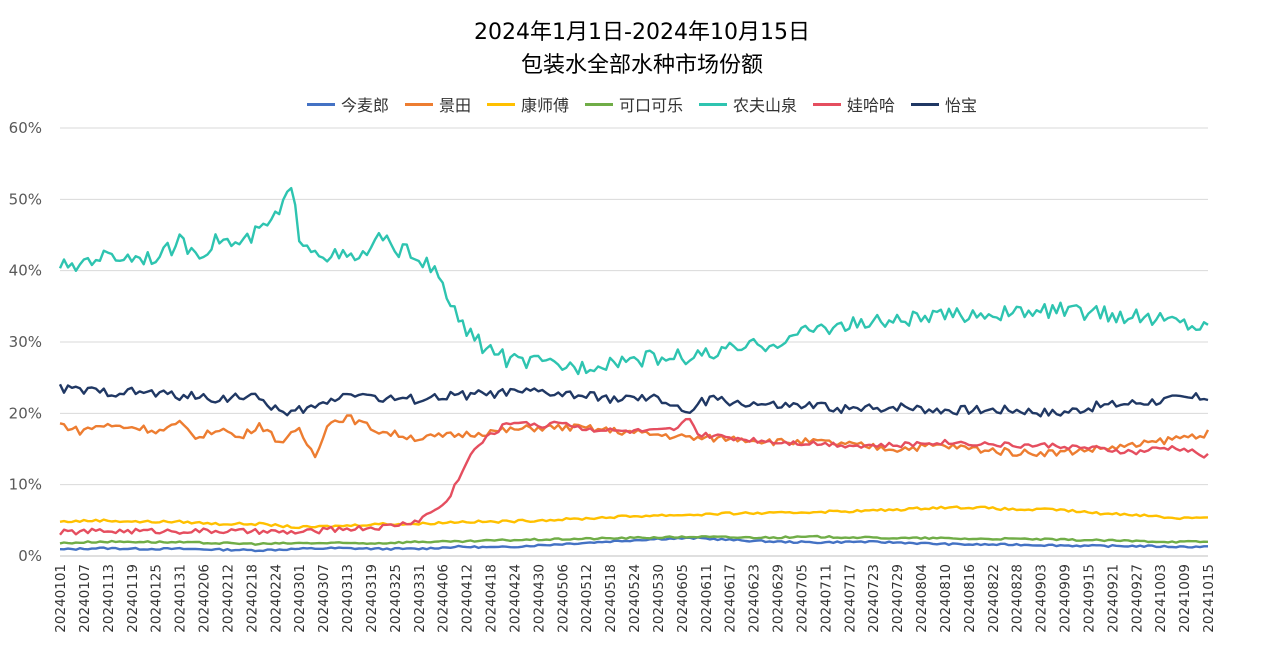  What do you see at coordinates (25, 199) in the screenshot?
I see `y-tick-label: 50%` at bounding box center [25, 199].